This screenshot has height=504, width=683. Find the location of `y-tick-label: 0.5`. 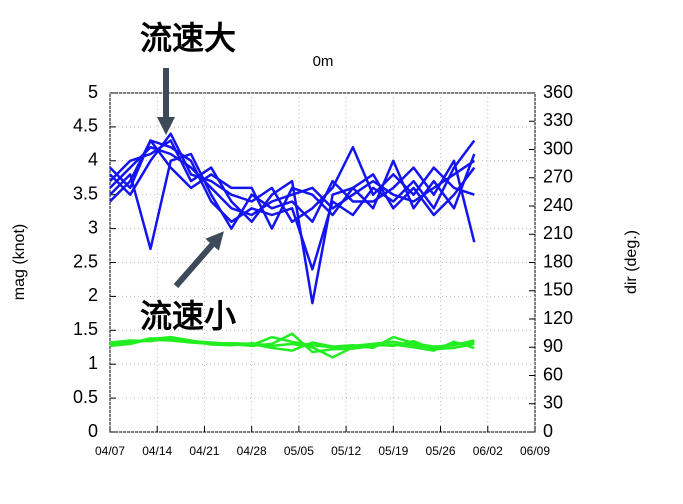

y-tick-label: 0.5 is located at coordinates (85, 397).